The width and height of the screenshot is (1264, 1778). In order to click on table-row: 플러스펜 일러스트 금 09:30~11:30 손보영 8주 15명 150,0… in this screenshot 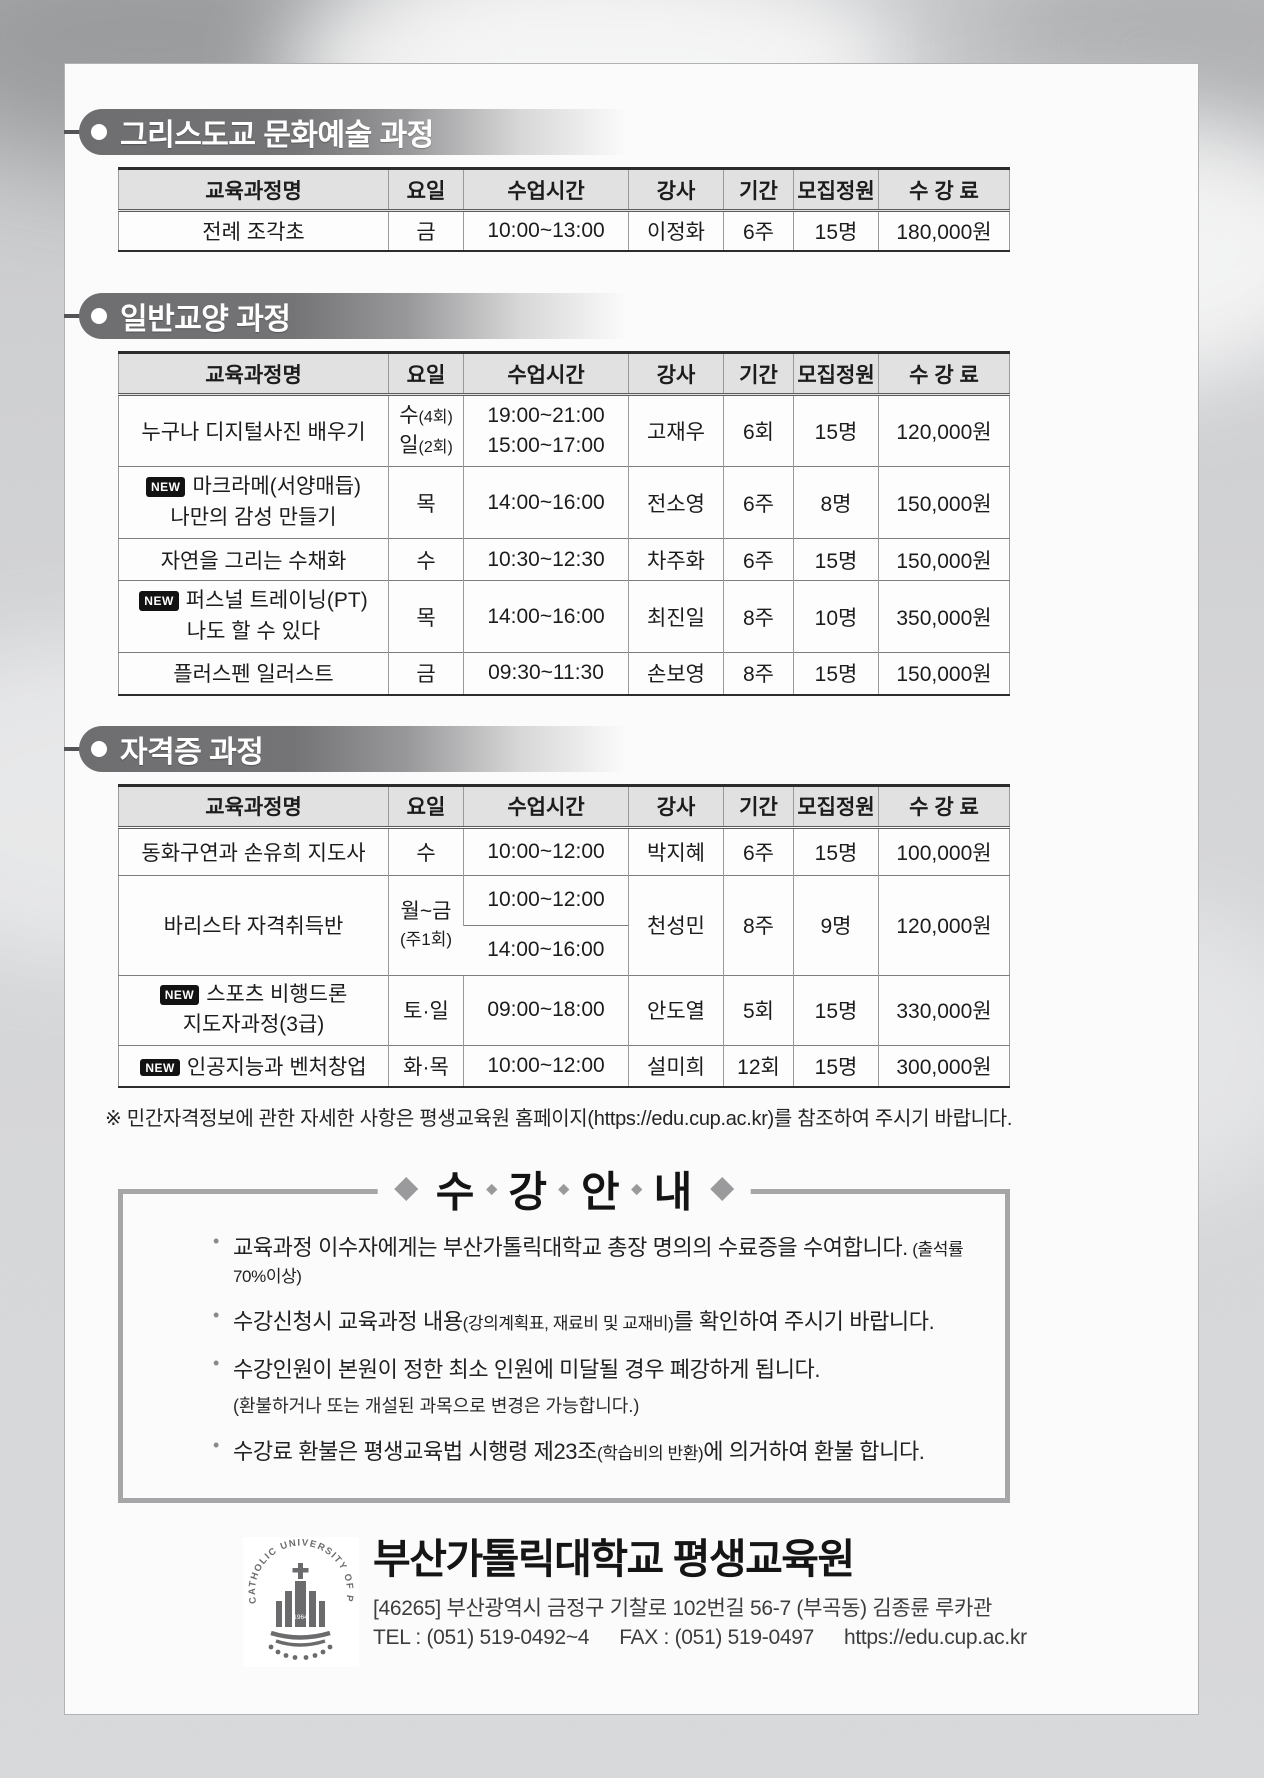, I will do `click(564, 673)`.